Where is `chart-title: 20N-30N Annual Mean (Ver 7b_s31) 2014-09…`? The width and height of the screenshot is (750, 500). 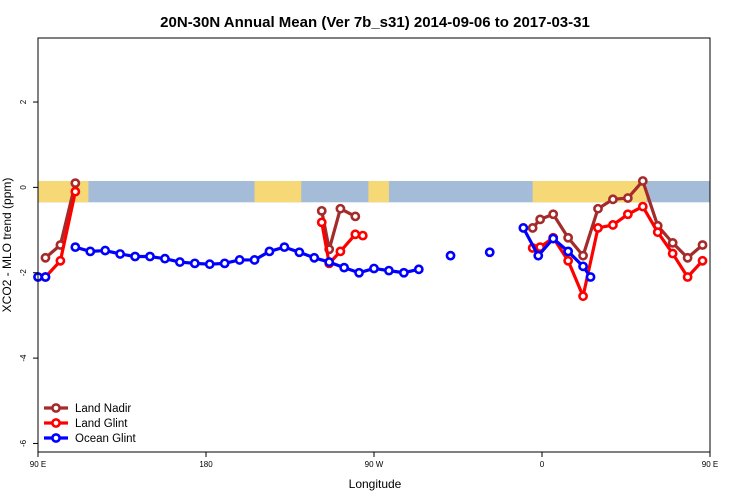 chart-title: 20N-30N Annual Mean (Ver 7b_s31) 2014-09… is located at coordinates (375, 22).